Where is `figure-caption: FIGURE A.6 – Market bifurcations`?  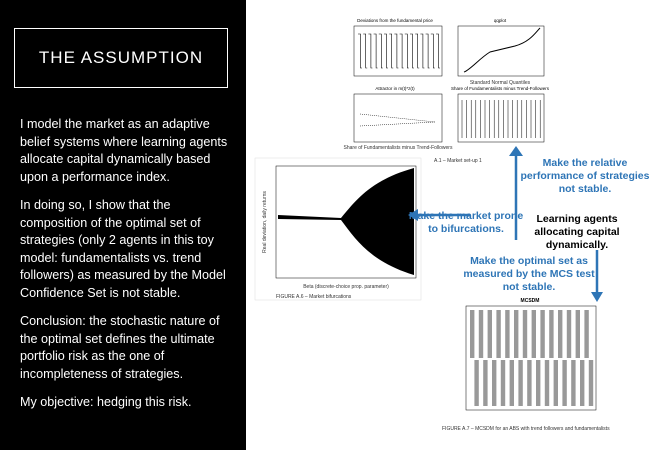 figure-caption: FIGURE A.6 – Market bifurcations is located at coordinates (314, 297).